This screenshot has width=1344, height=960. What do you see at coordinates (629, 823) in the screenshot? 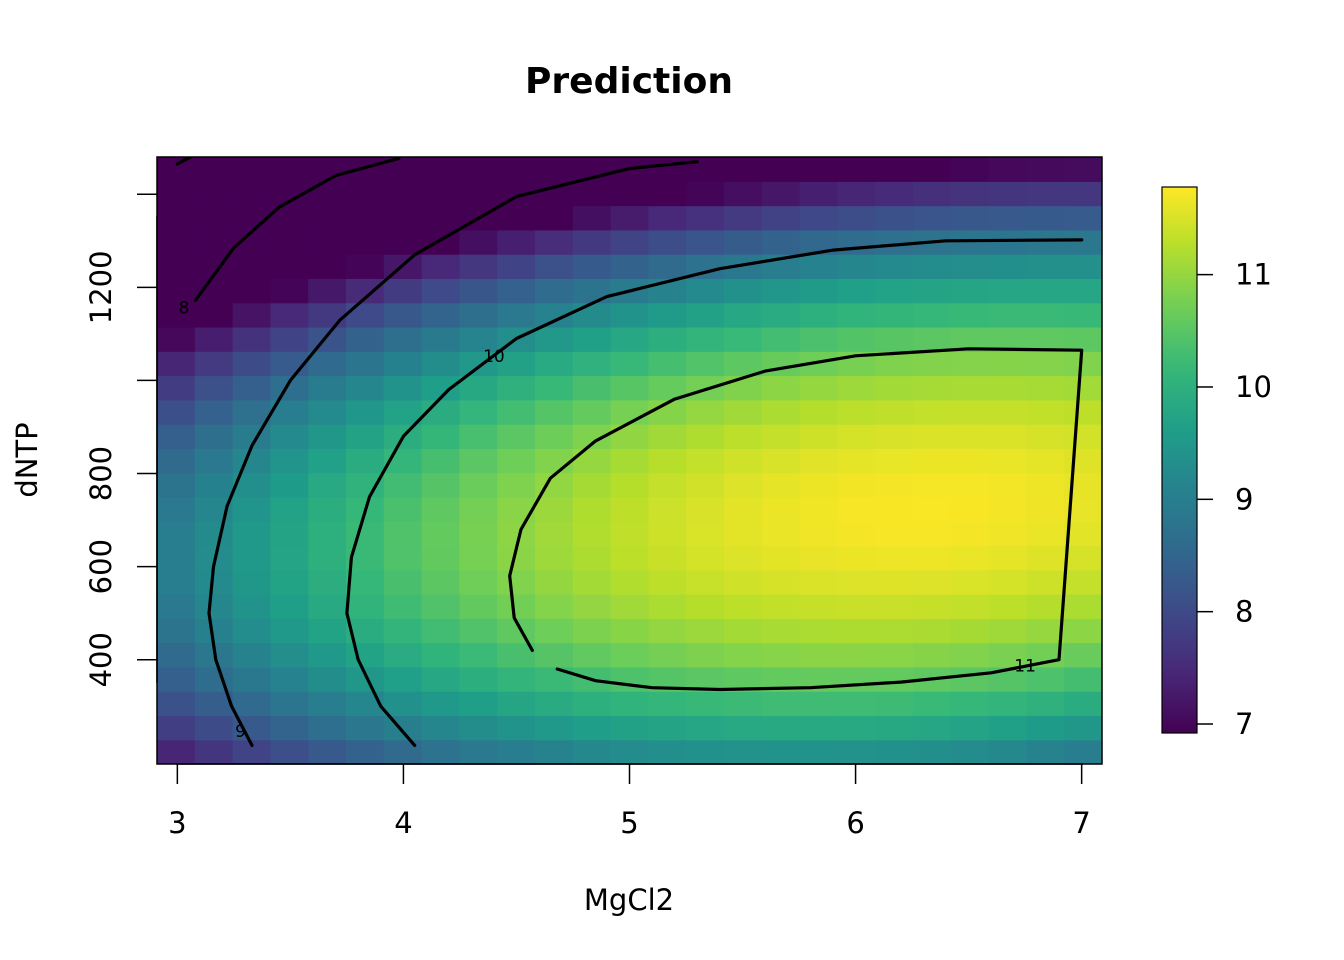
I see `x-tick-label: 5` at bounding box center [629, 823].